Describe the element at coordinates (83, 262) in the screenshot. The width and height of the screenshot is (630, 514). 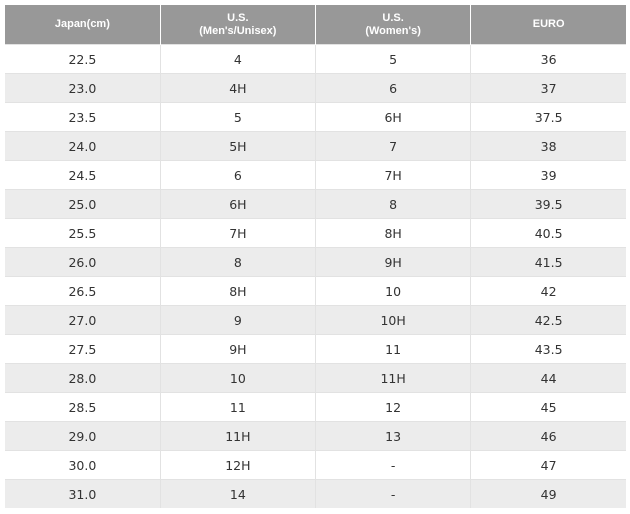
I see `cell-japan-cm: 26.0` at that location.